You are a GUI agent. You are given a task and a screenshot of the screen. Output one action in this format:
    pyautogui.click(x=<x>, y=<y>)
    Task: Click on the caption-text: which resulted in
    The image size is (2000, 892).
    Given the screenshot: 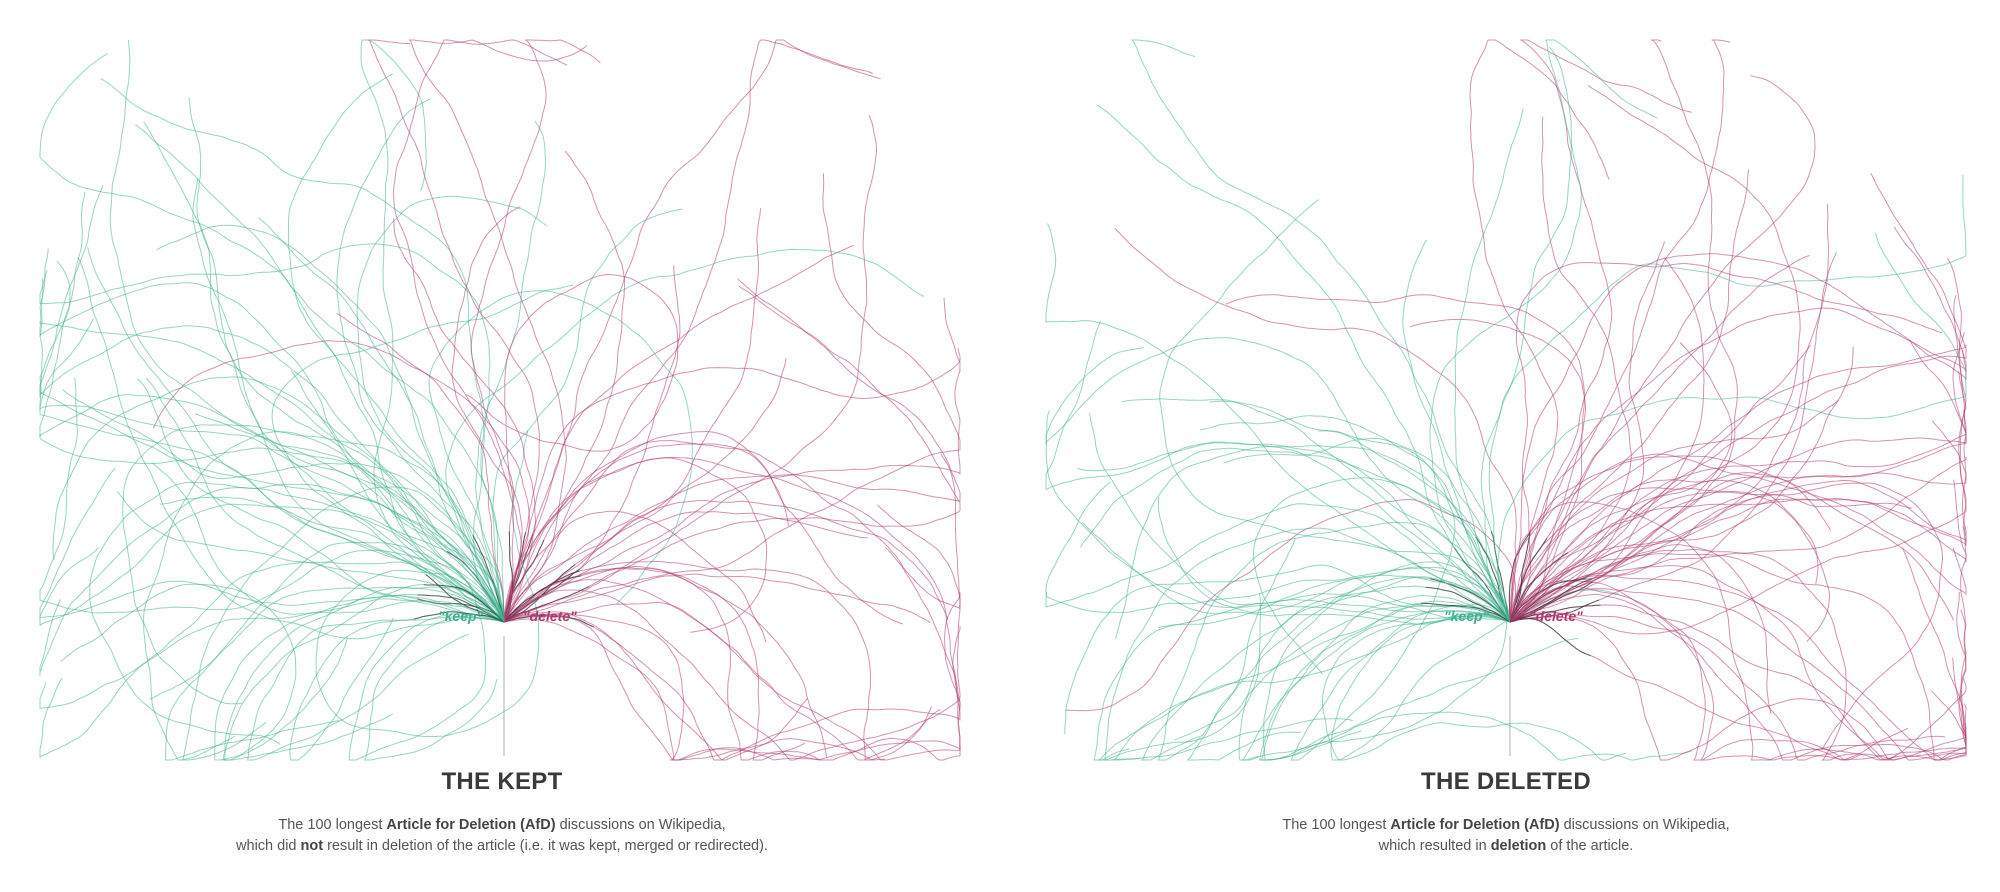 What is the action you would take?
    pyautogui.click(x=1434, y=846)
    